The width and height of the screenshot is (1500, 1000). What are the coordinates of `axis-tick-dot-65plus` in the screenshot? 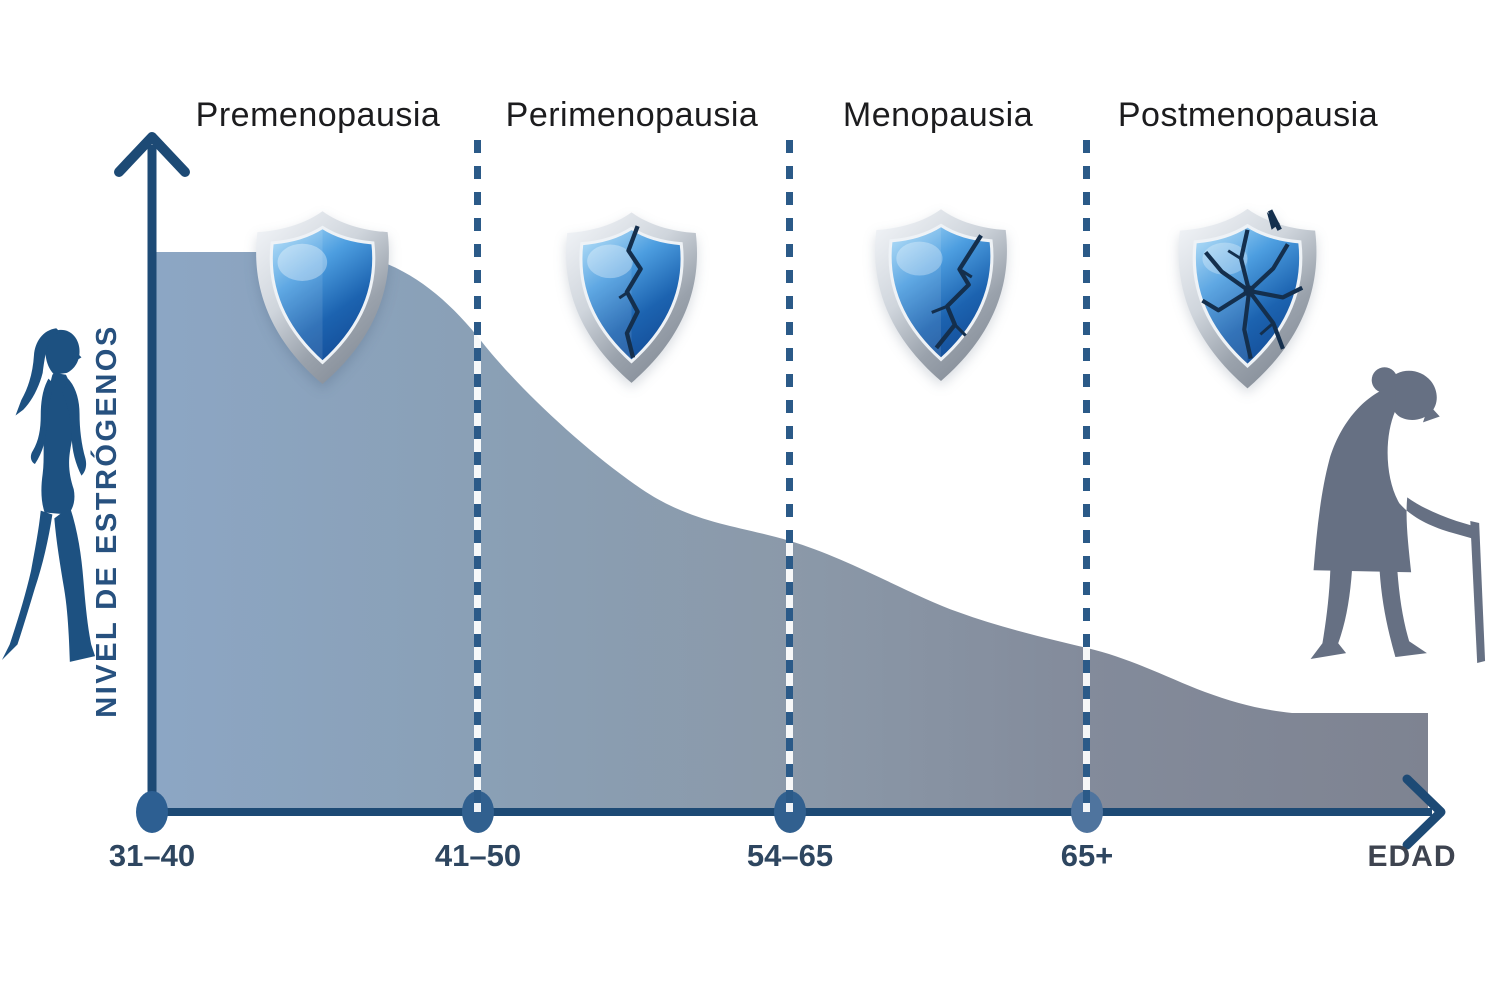 It's located at (1087, 812).